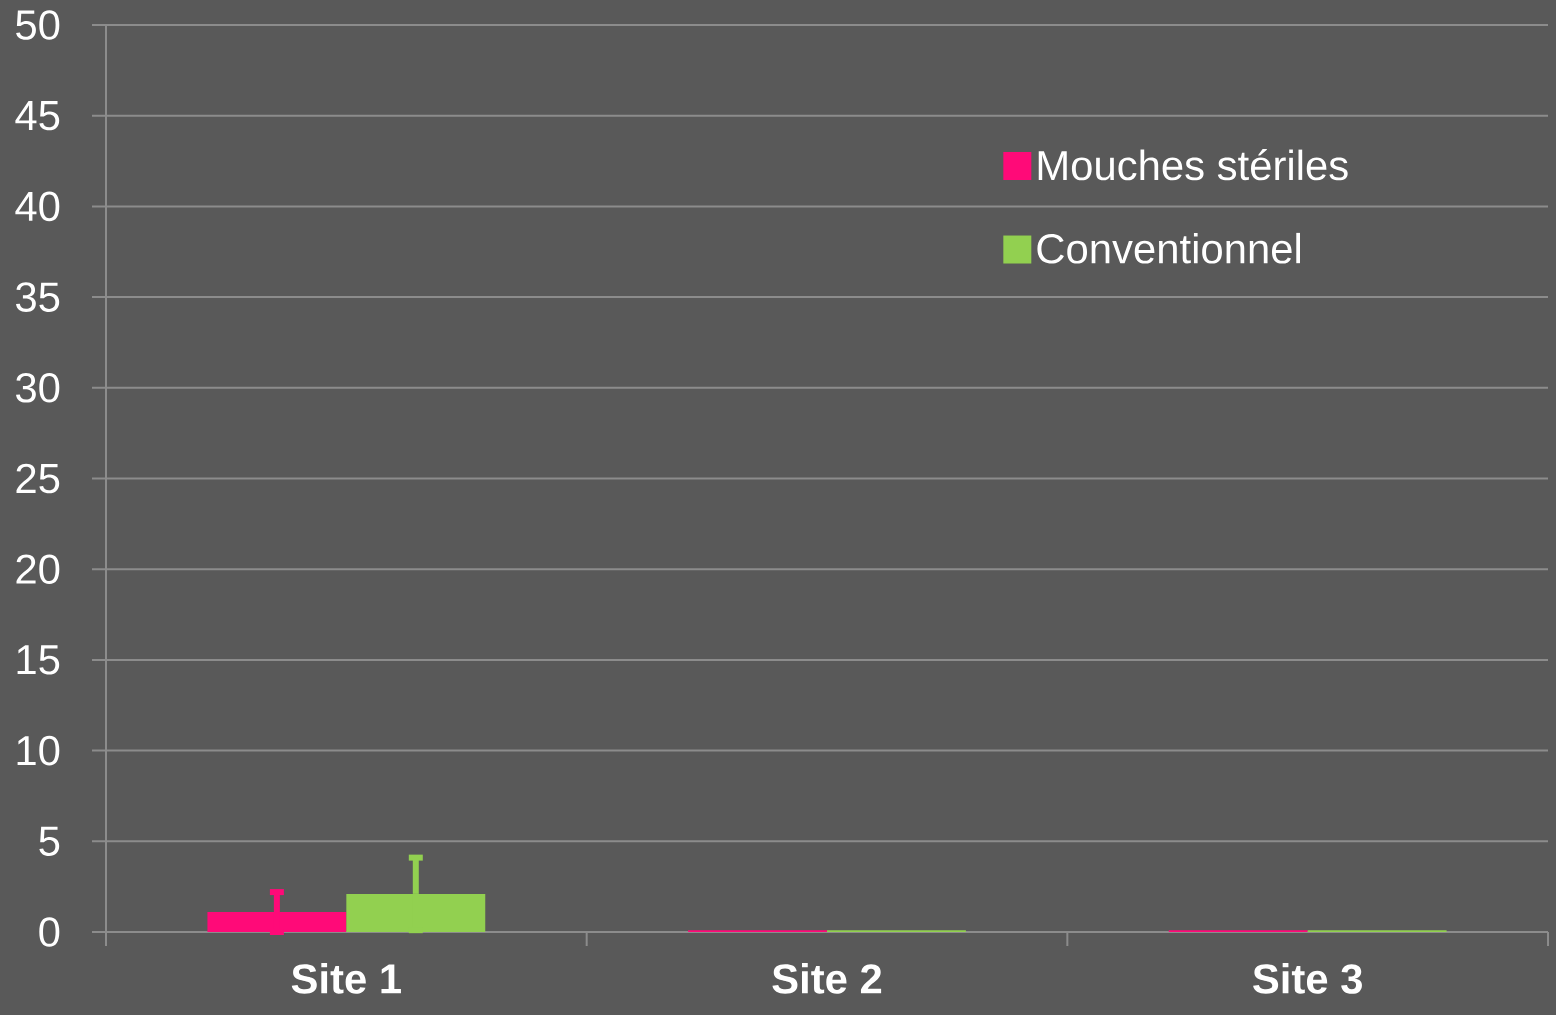 The height and width of the screenshot is (1015, 1556). I want to click on x-tick-label: Site 2, so click(827, 978).